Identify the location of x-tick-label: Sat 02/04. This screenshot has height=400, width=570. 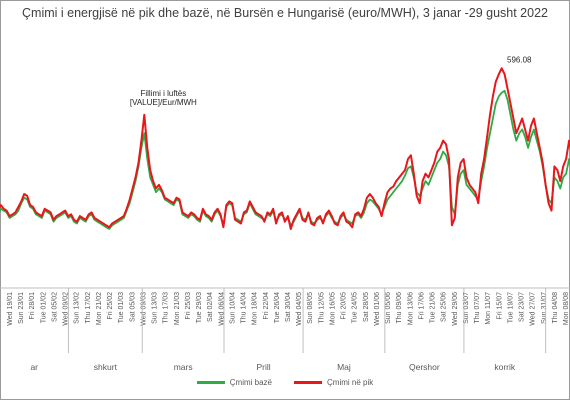
(210, 307).